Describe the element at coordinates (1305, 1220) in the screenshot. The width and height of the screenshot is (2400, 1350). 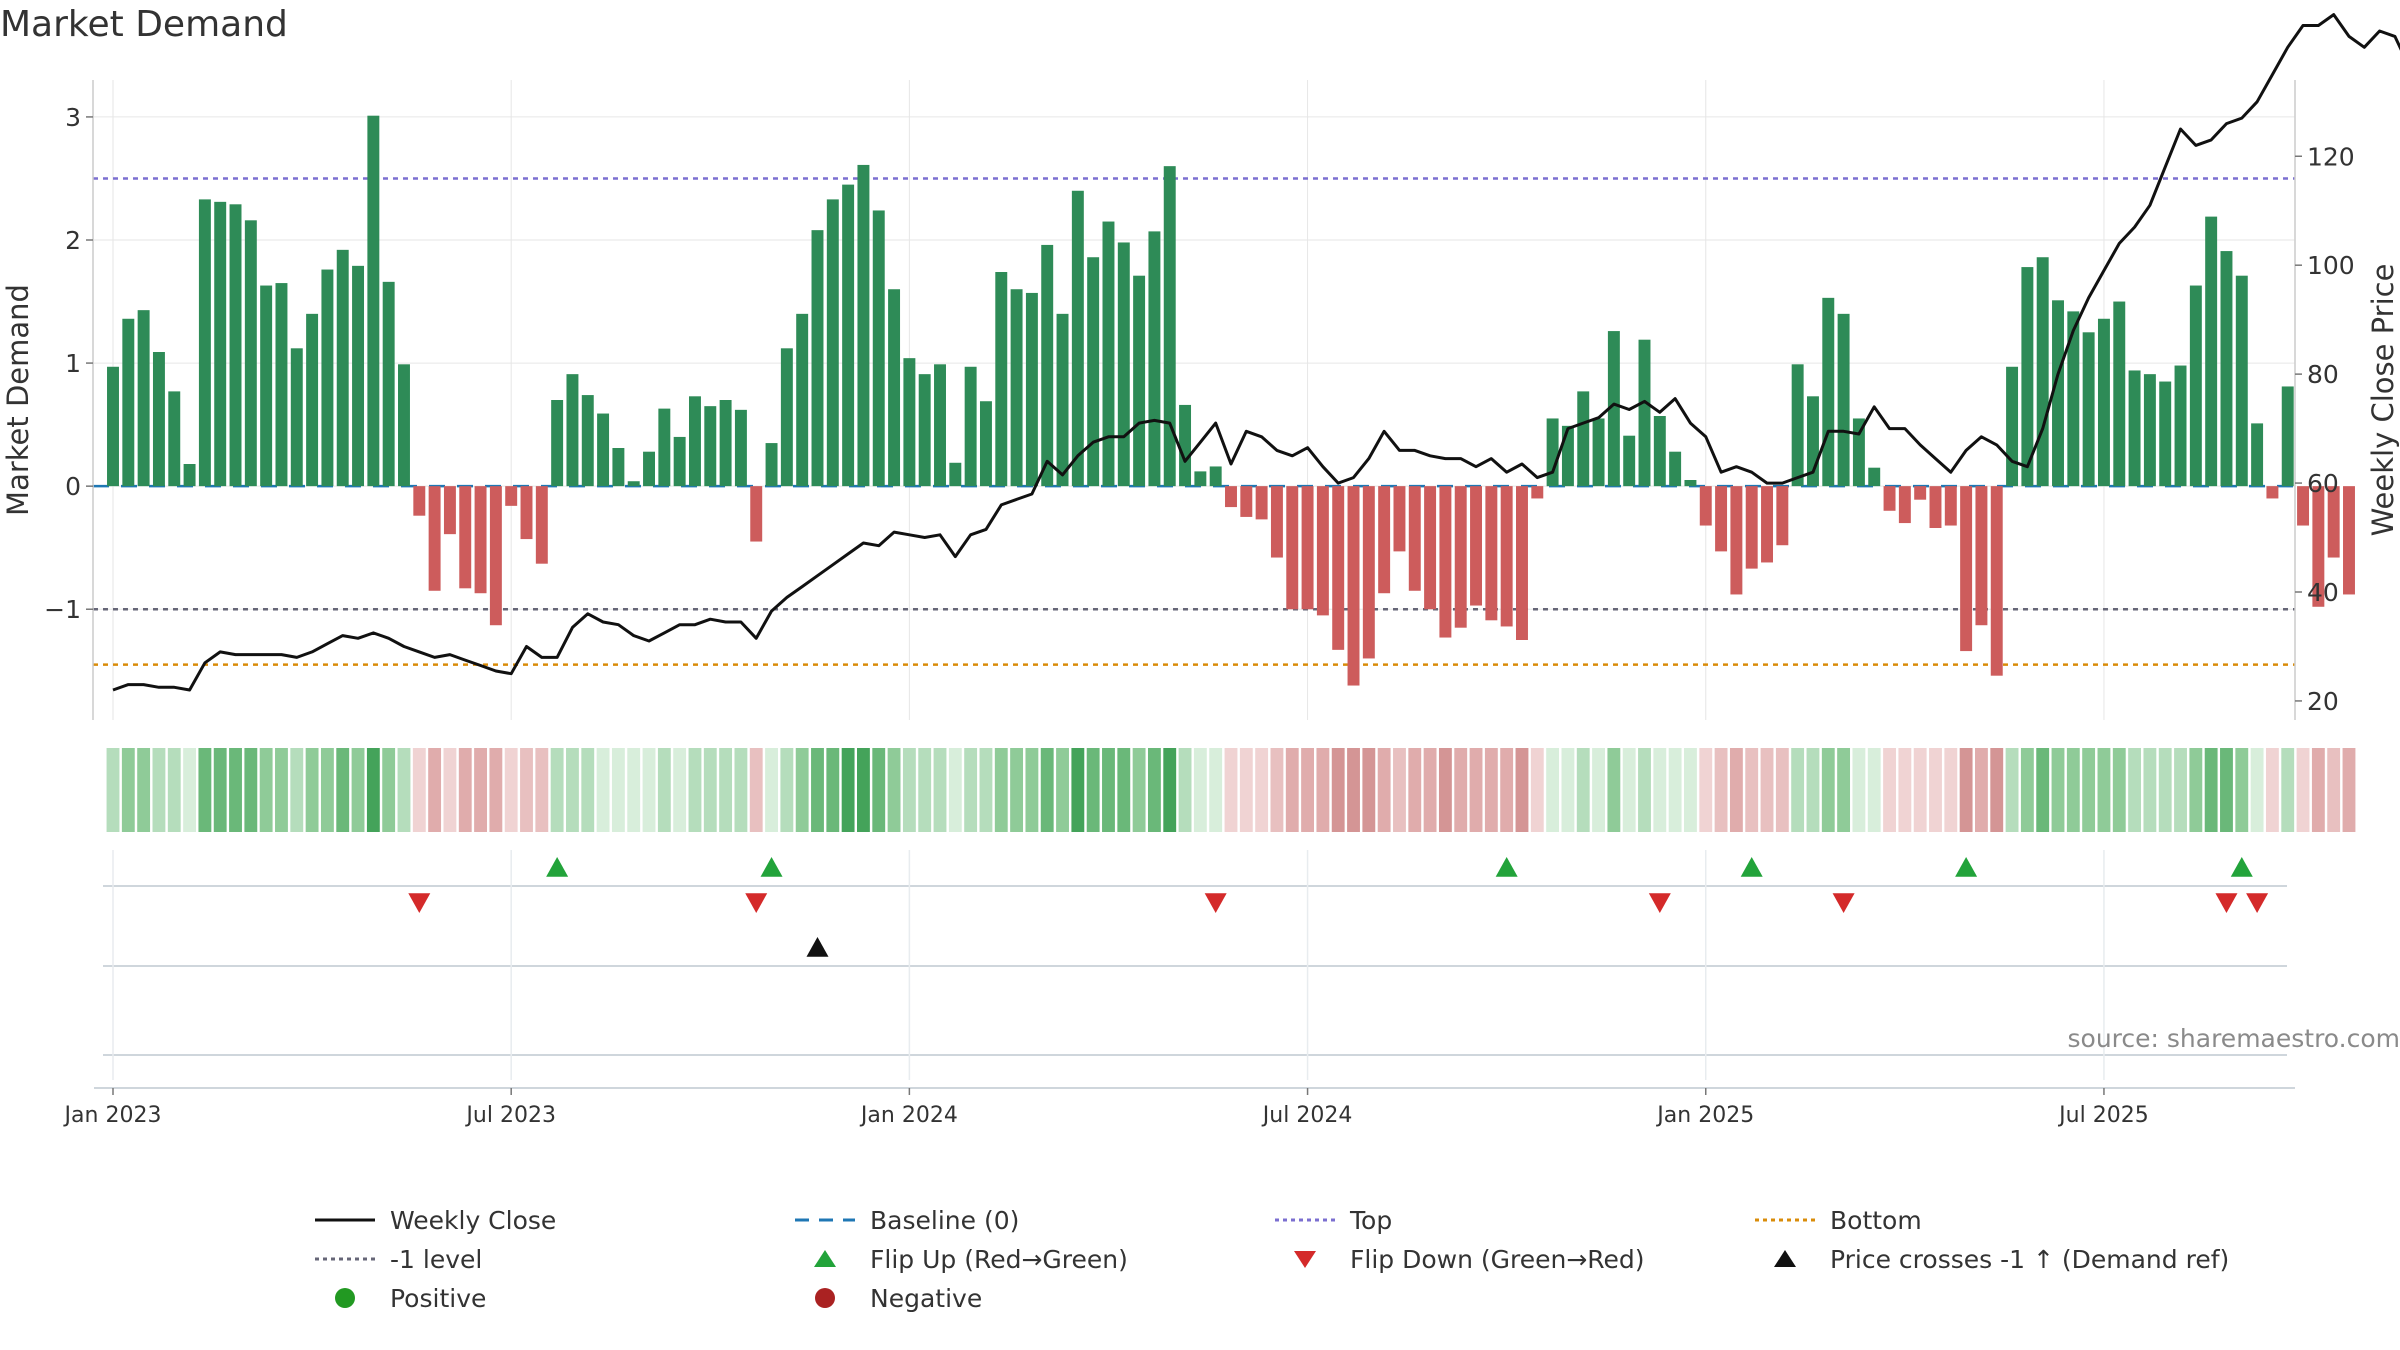
I see `legend-dotted-icon` at that location.